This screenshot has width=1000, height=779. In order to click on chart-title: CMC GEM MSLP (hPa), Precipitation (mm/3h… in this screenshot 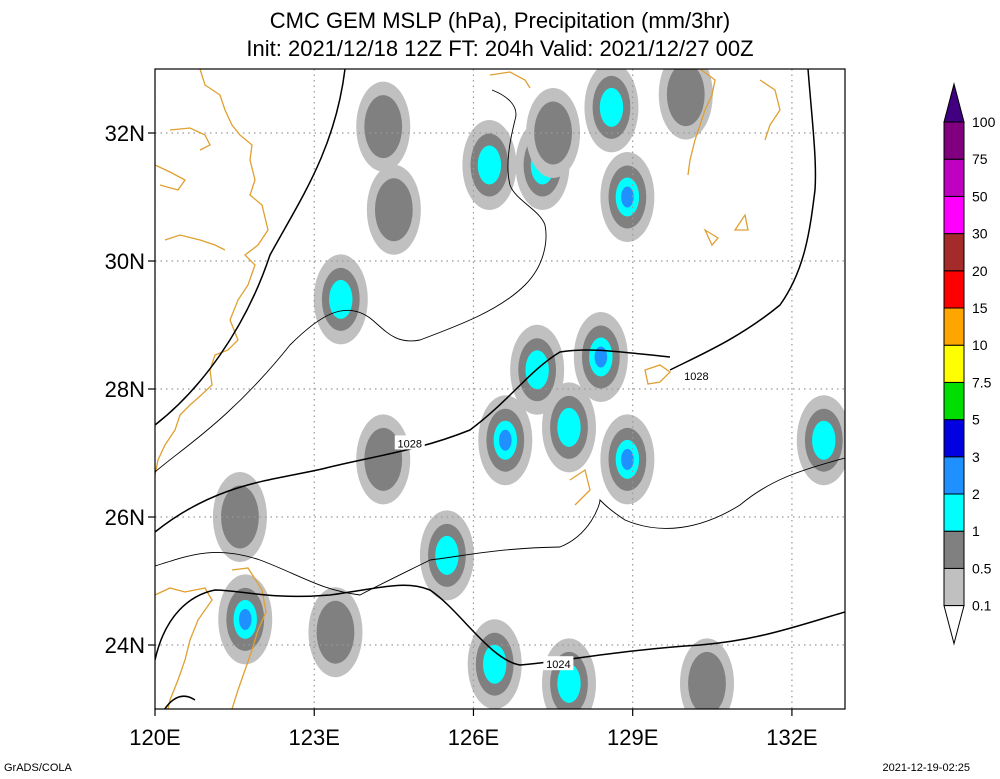, I will do `click(500, 20)`.